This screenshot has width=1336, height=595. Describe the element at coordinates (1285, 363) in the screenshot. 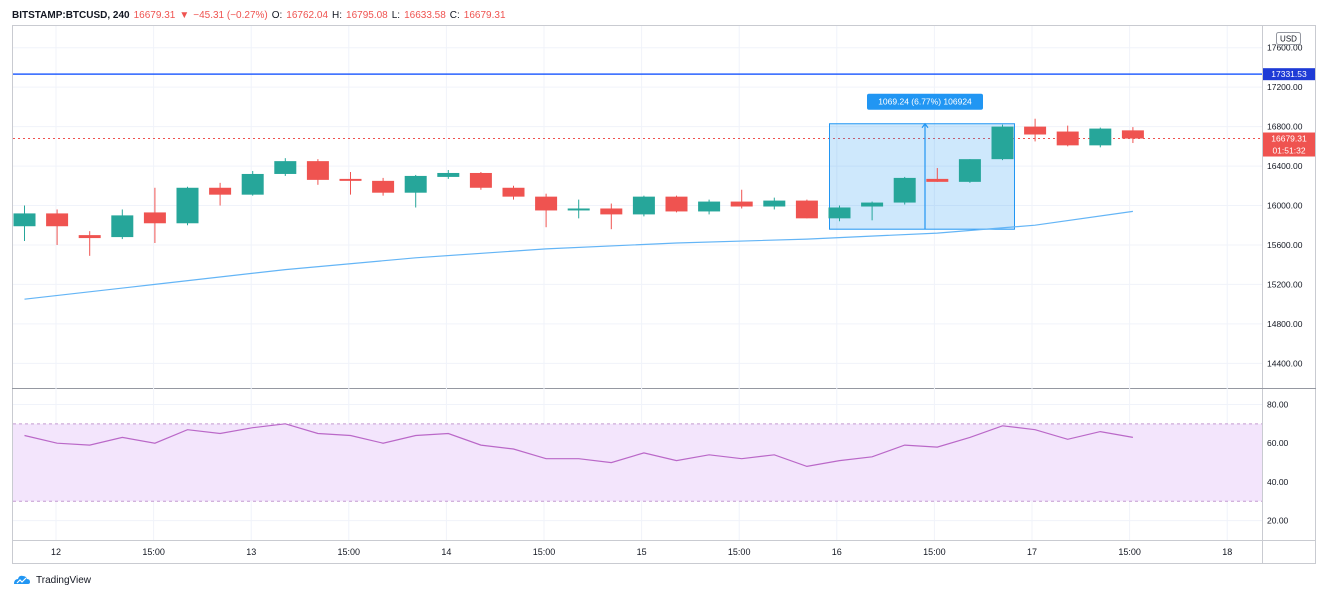

I see `price-tick-label: 14400.00` at that location.